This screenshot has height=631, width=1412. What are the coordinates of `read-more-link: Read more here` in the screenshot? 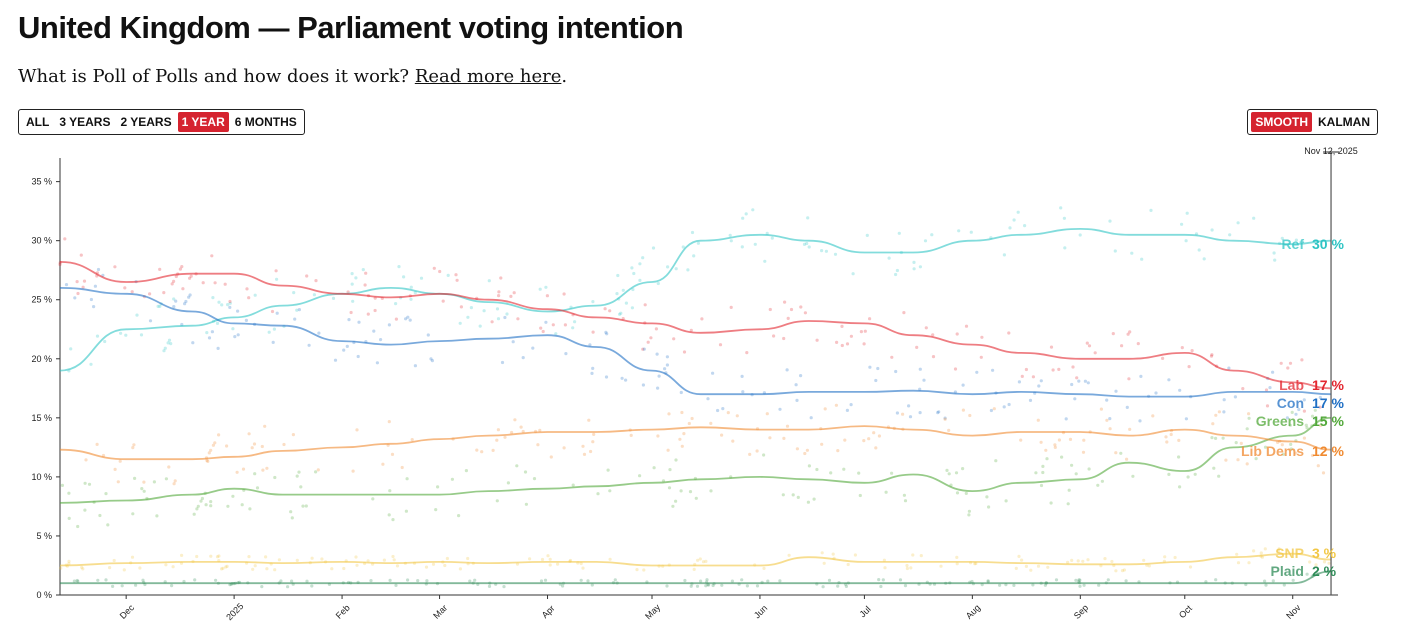 It's located at (488, 76).